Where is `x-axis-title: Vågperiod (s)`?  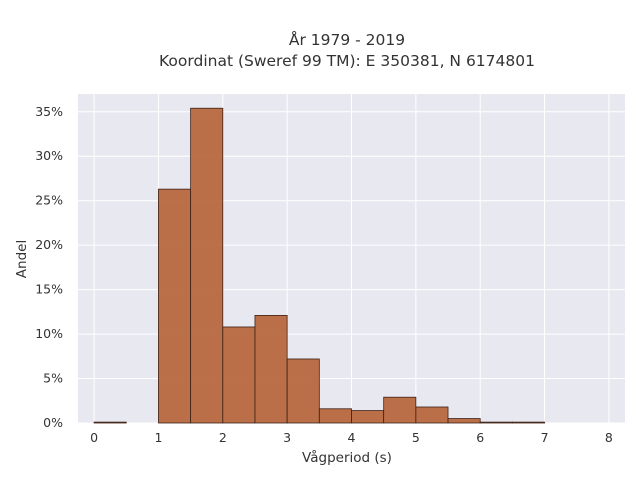
x-axis-title: Vågperiod (s) is located at coordinates (347, 457).